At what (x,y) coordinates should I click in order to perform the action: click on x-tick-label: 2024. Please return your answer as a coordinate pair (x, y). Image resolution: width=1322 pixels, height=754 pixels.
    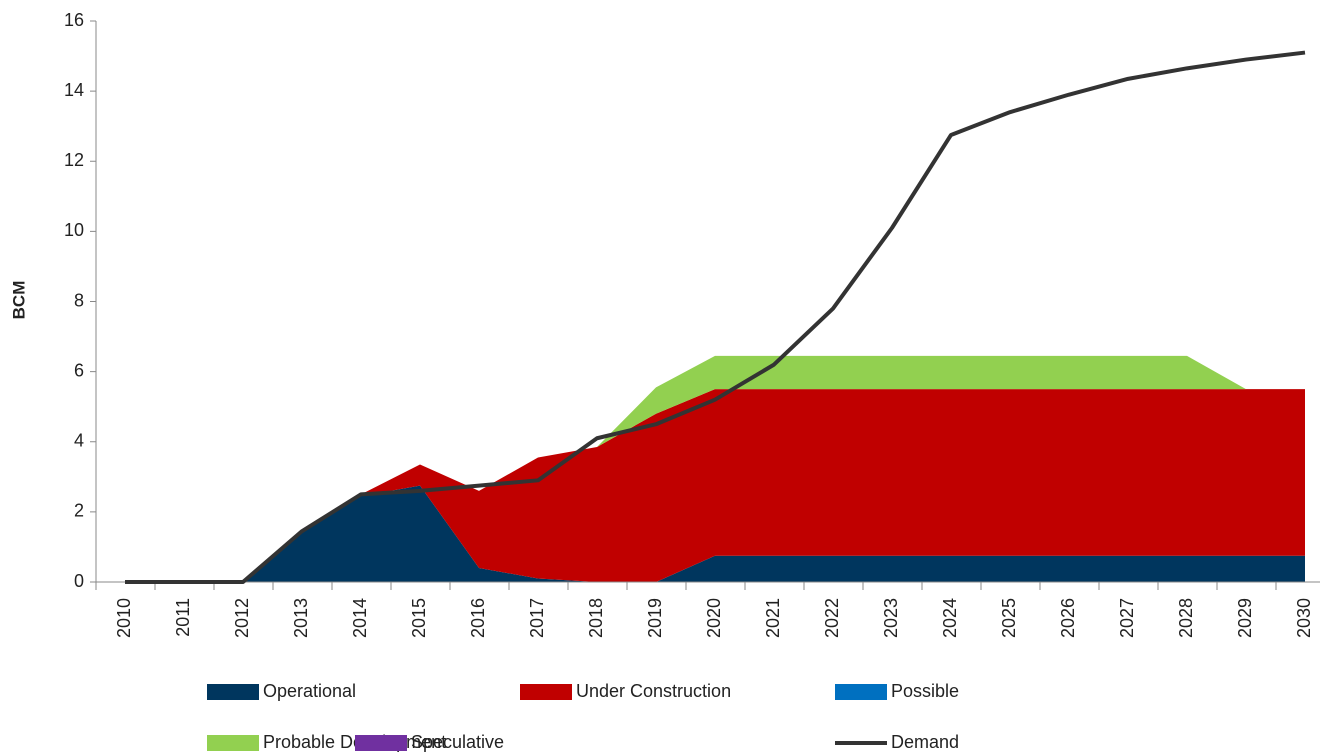
    Looking at the image, I should click on (950, 618).